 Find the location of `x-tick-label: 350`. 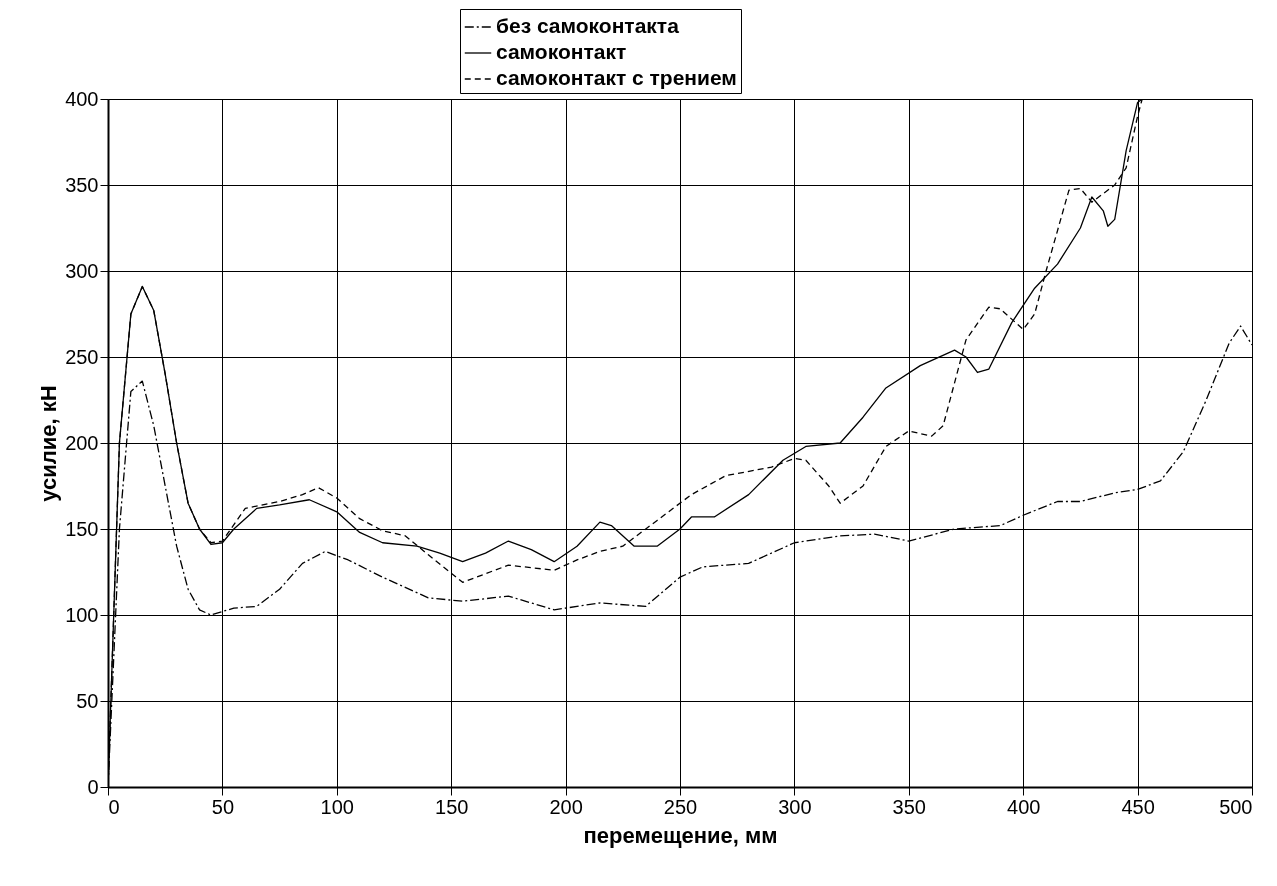

x-tick-label: 350 is located at coordinates (909, 806).